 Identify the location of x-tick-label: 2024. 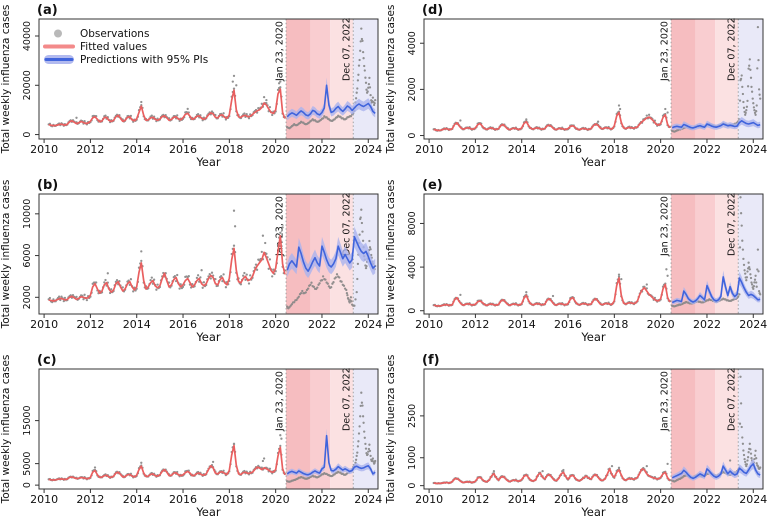
(368, 324).